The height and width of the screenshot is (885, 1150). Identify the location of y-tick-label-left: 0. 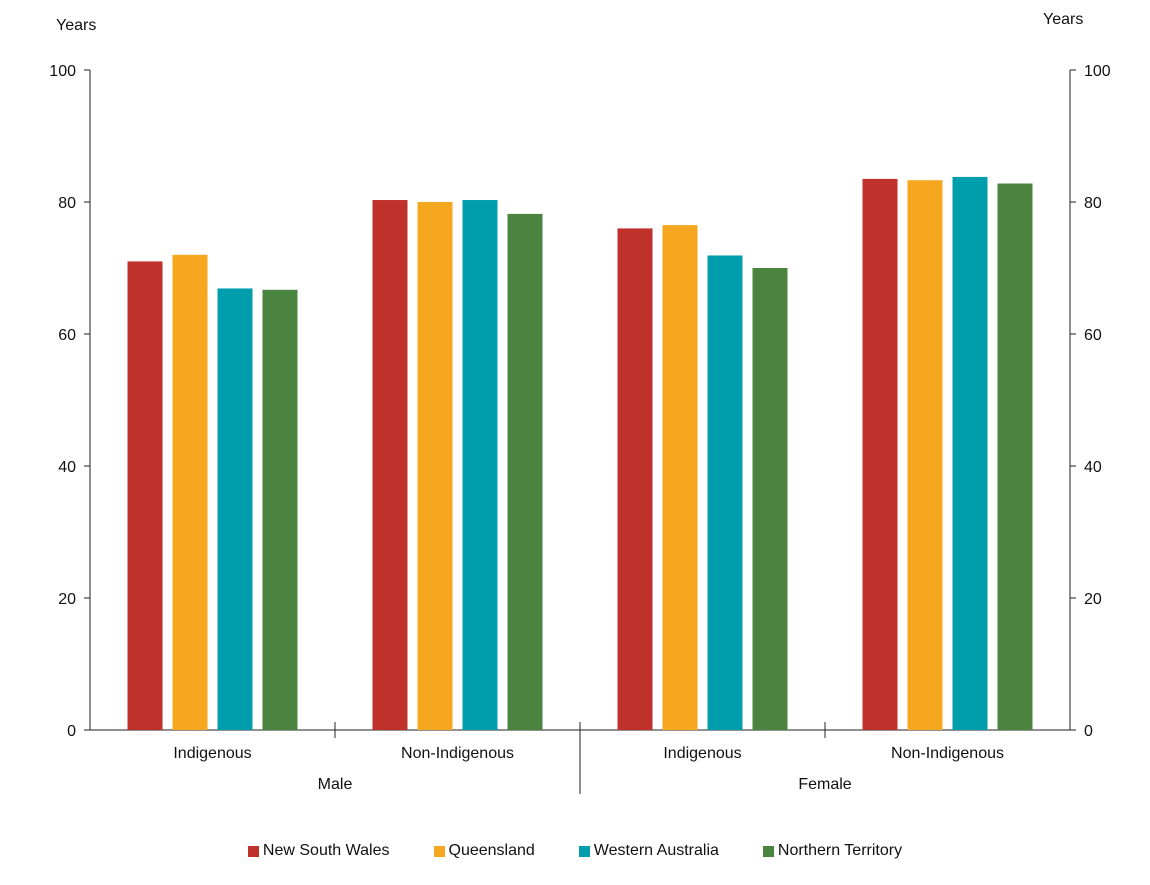
(71, 731).